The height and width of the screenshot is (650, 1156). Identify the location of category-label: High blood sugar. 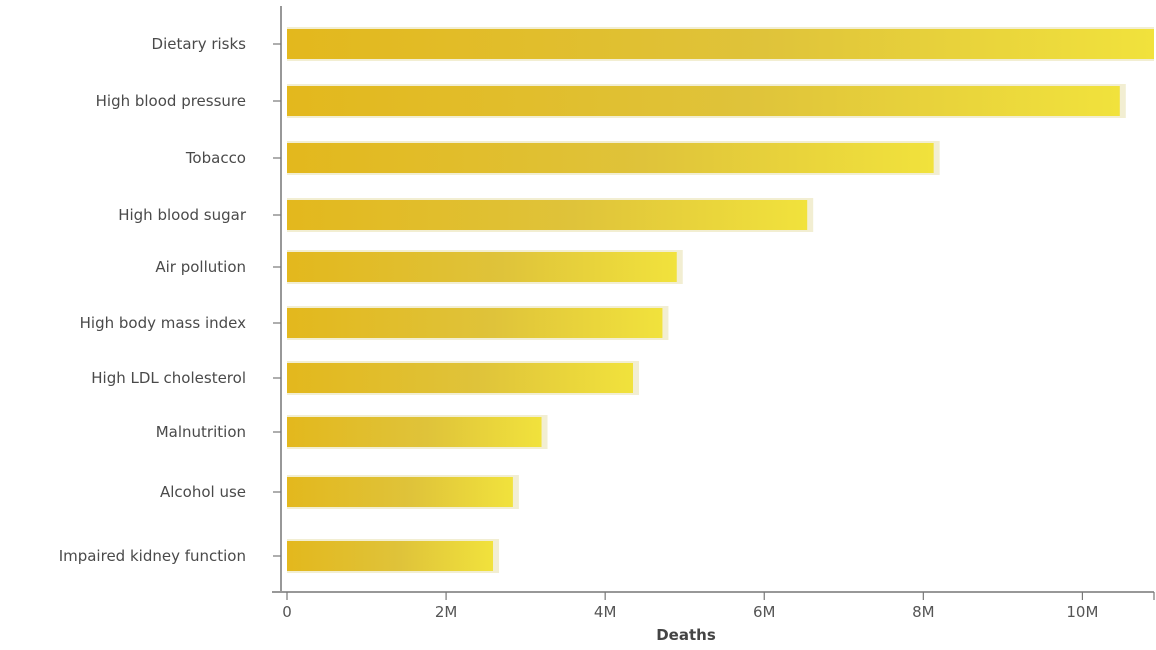
(182, 215).